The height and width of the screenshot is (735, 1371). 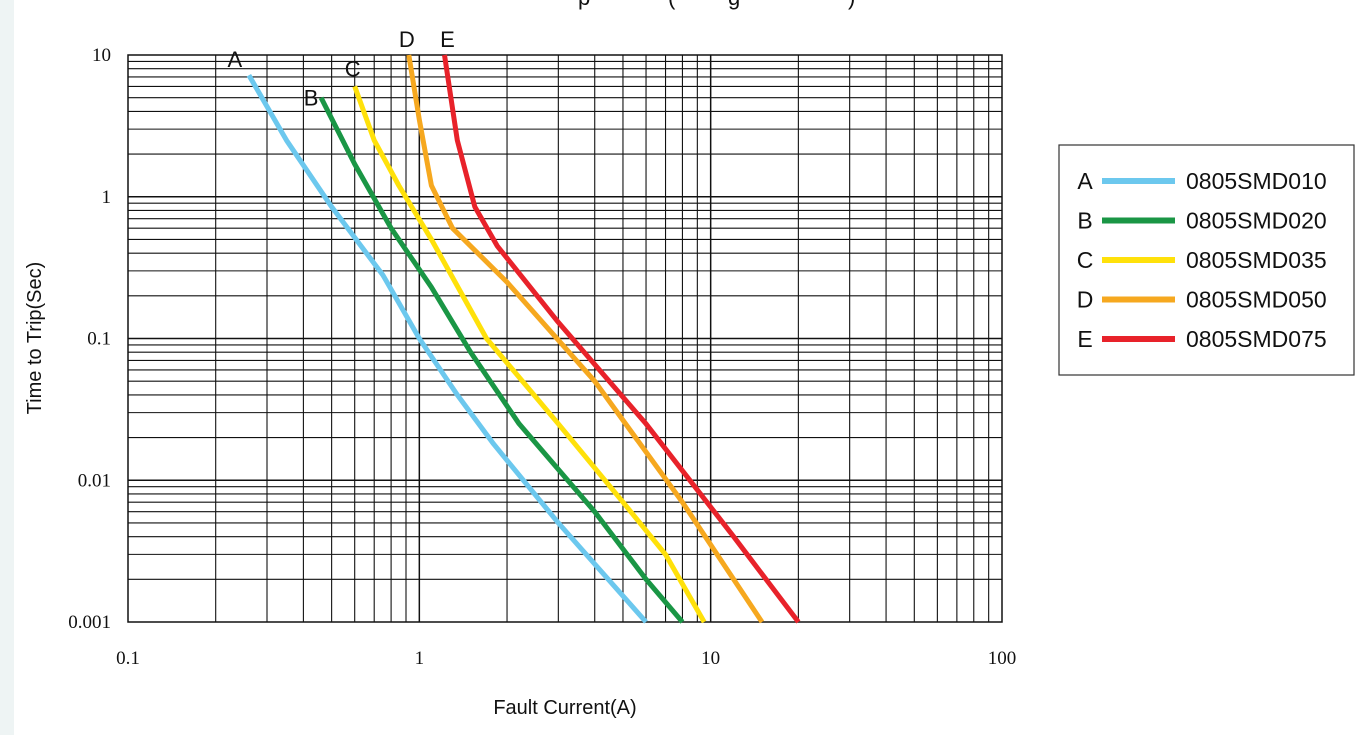 What do you see at coordinates (107, 197) in the screenshot?
I see `y-tick-label: 1` at bounding box center [107, 197].